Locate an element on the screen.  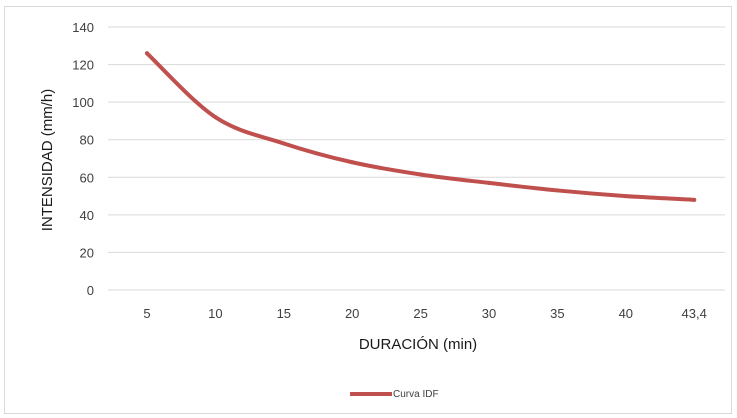
y-tick-label: 140 is located at coordinates (83, 27).